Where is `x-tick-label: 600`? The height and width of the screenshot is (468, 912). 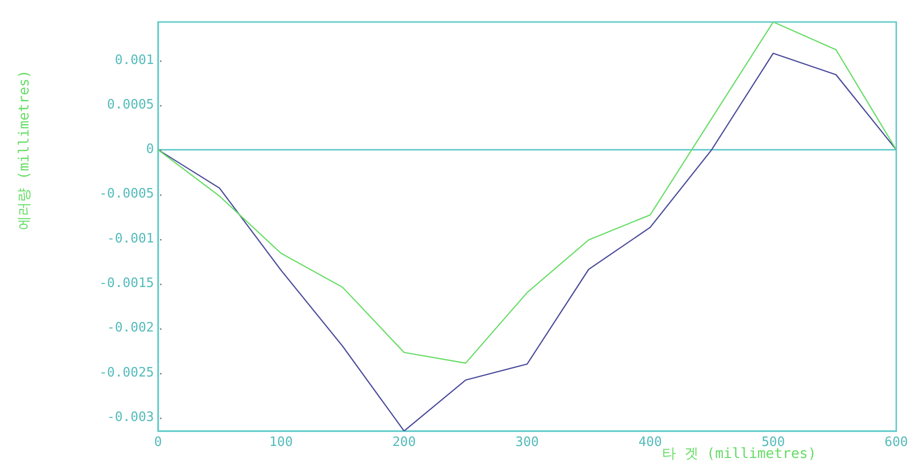
x-tick-label: 600 is located at coordinates (896, 442).